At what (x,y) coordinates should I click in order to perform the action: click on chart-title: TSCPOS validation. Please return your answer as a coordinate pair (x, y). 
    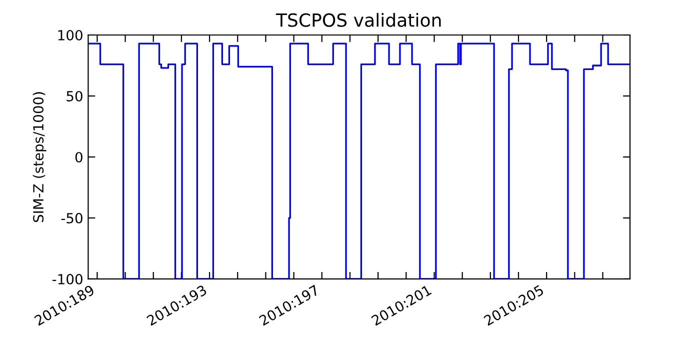
    Looking at the image, I should click on (358, 19).